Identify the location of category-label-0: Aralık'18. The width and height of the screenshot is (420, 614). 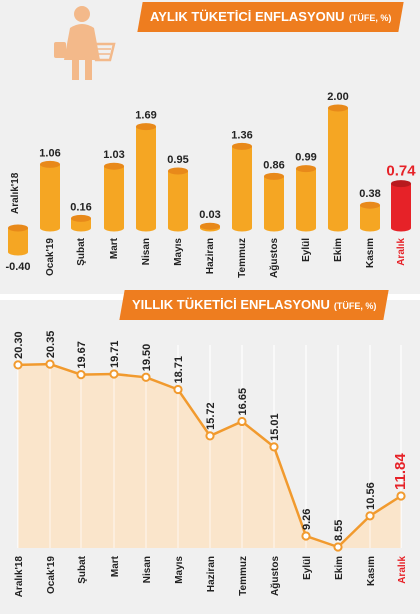
(15, 193).